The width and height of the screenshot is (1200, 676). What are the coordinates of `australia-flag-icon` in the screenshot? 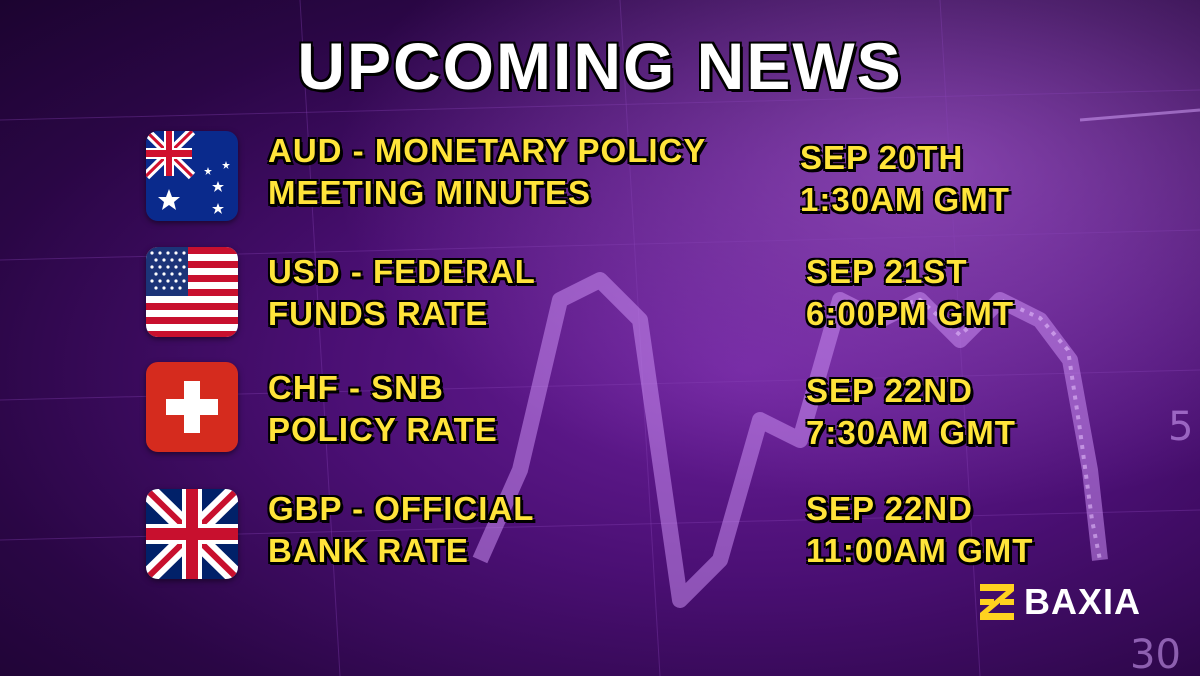 It's located at (192, 176).